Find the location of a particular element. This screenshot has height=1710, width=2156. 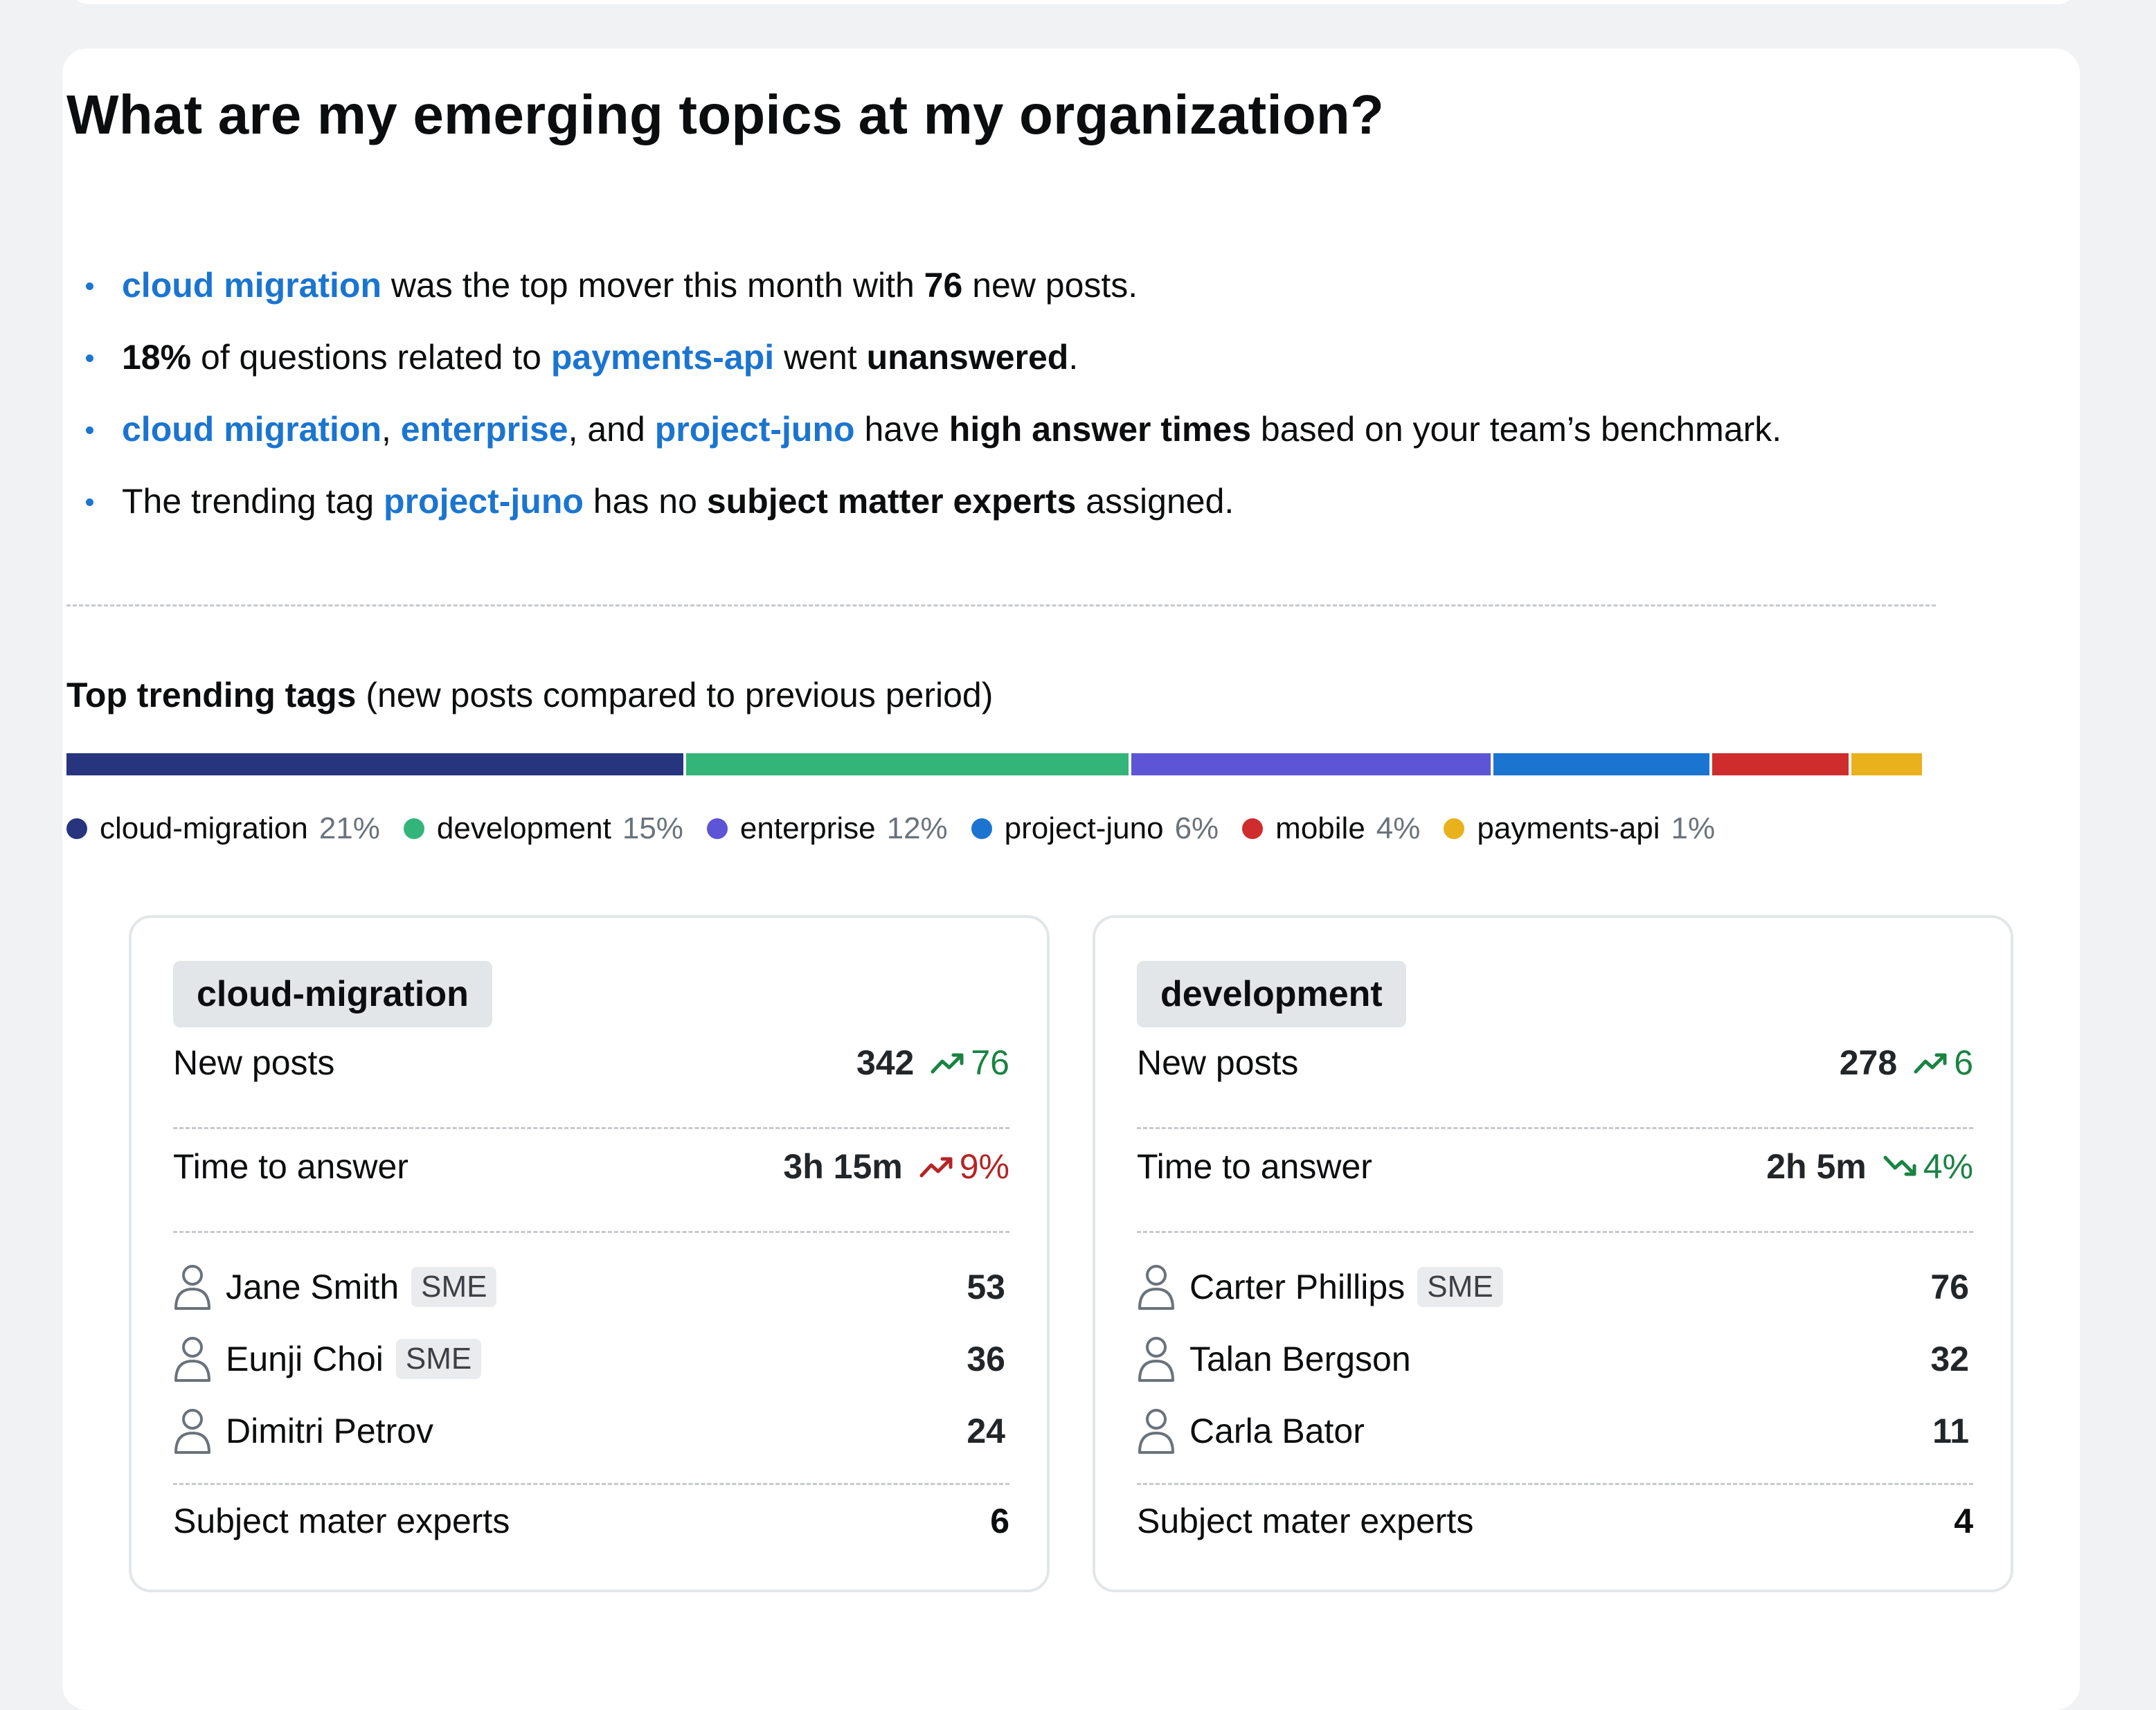

subject-matter-experts-row: Subject mater experts 6 is located at coordinates (591, 1521).